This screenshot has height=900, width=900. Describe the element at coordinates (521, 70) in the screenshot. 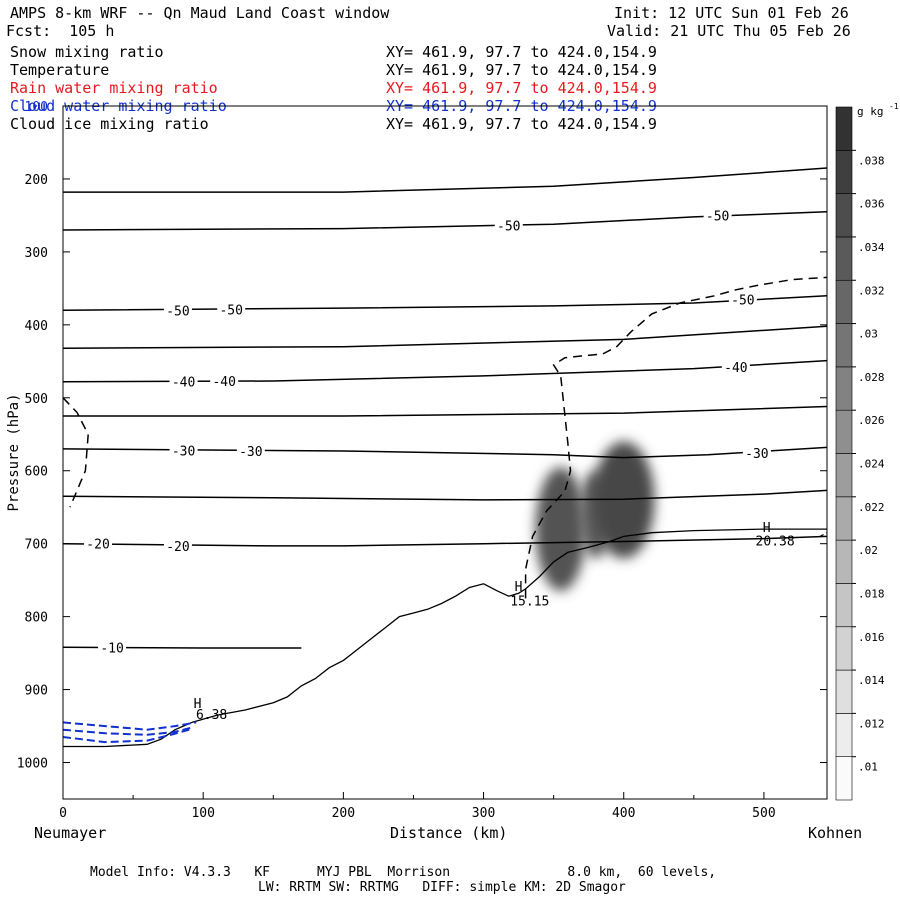

I see `field-temp-xy: XY= 461.9, 97.7 to 424.0,154.9` at that location.